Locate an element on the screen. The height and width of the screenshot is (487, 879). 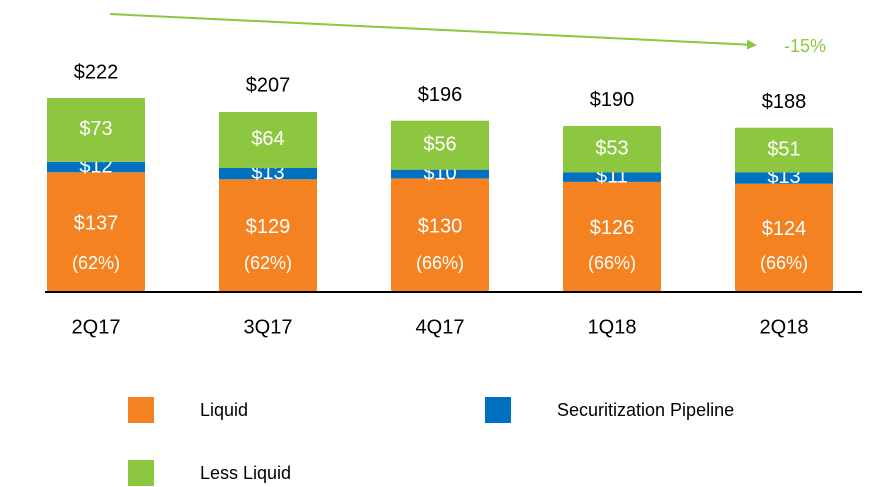
value-label: $51 is located at coordinates (783, 149).